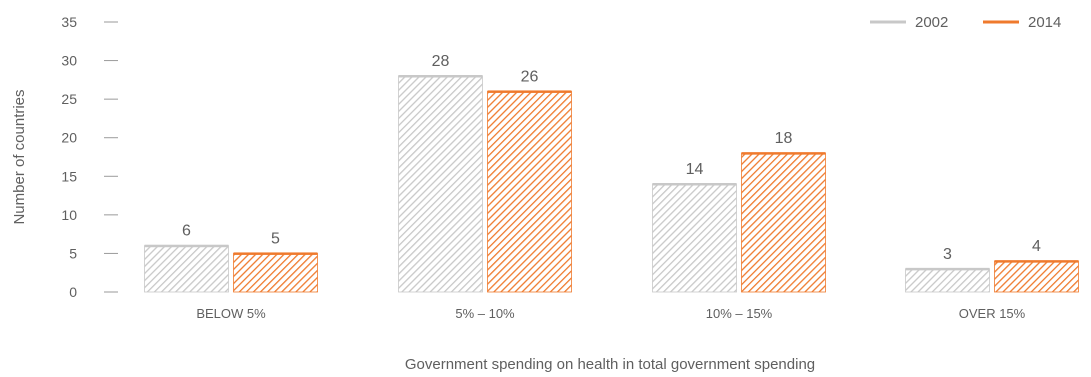 Image resolution: width=1091 pixels, height=377 pixels. What do you see at coordinates (992, 313) in the screenshot?
I see `x-tick-label: OVER 15%` at bounding box center [992, 313].